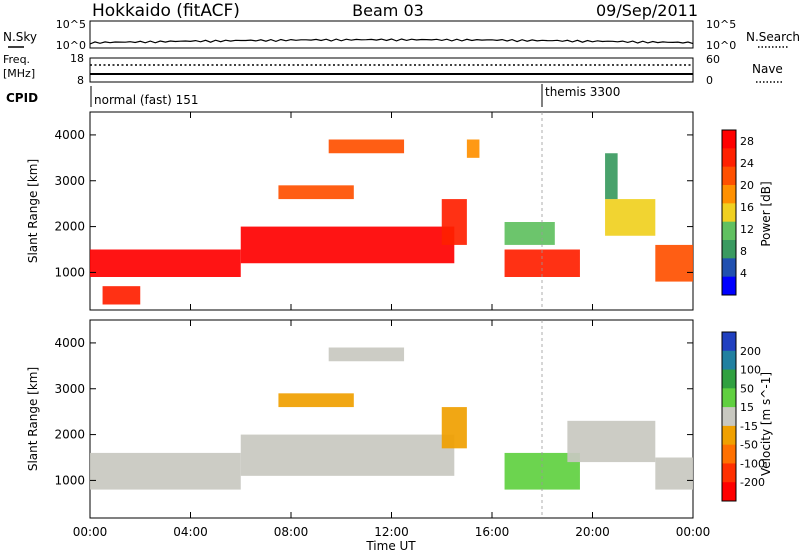 The height and width of the screenshot is (554, 800). Describe the element at coordinates (391, 532) in the screenshot. I see `x-tick-label: 12:00` at that location.